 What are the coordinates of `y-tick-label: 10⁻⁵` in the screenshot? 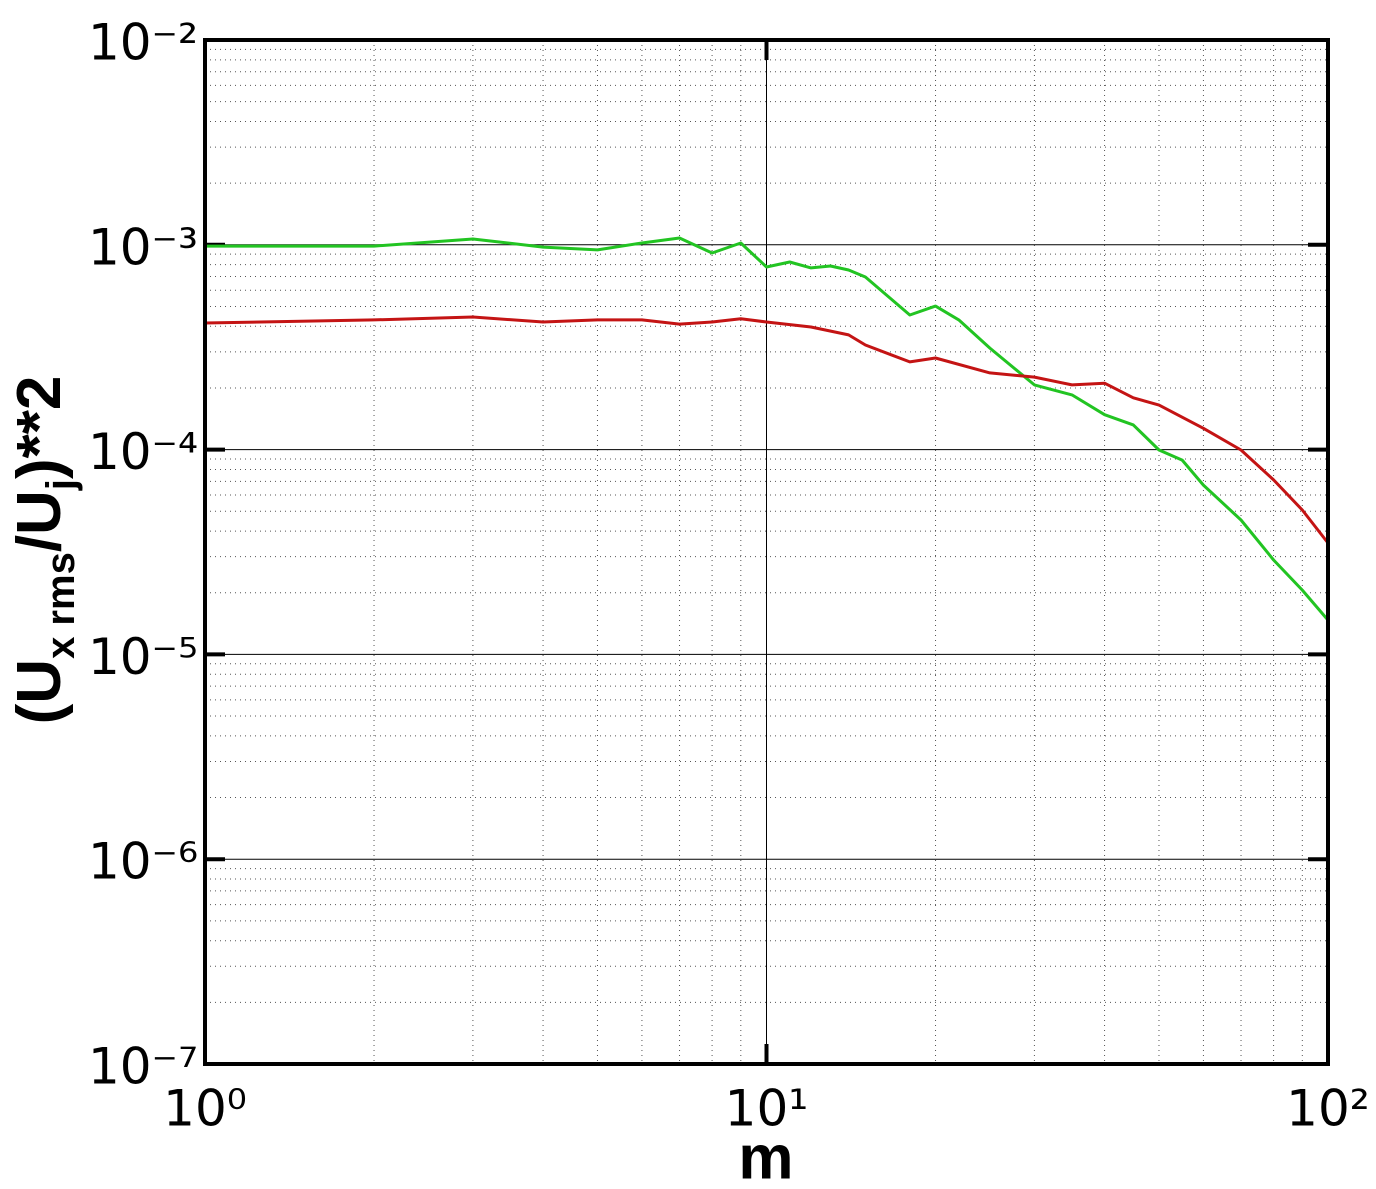 It's located at (143, 657).